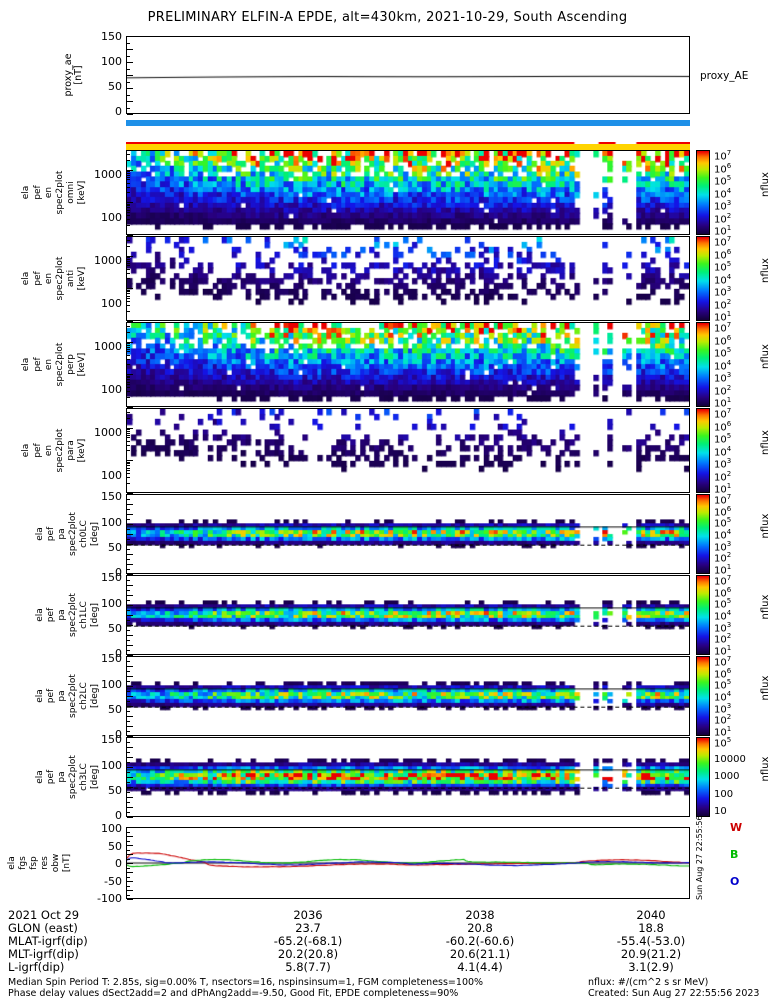  Describe the element at coordinates (43, 954) in the screenshot. I see `bottom-row-label-mlt: MLT-igrf(dip)` at that location.